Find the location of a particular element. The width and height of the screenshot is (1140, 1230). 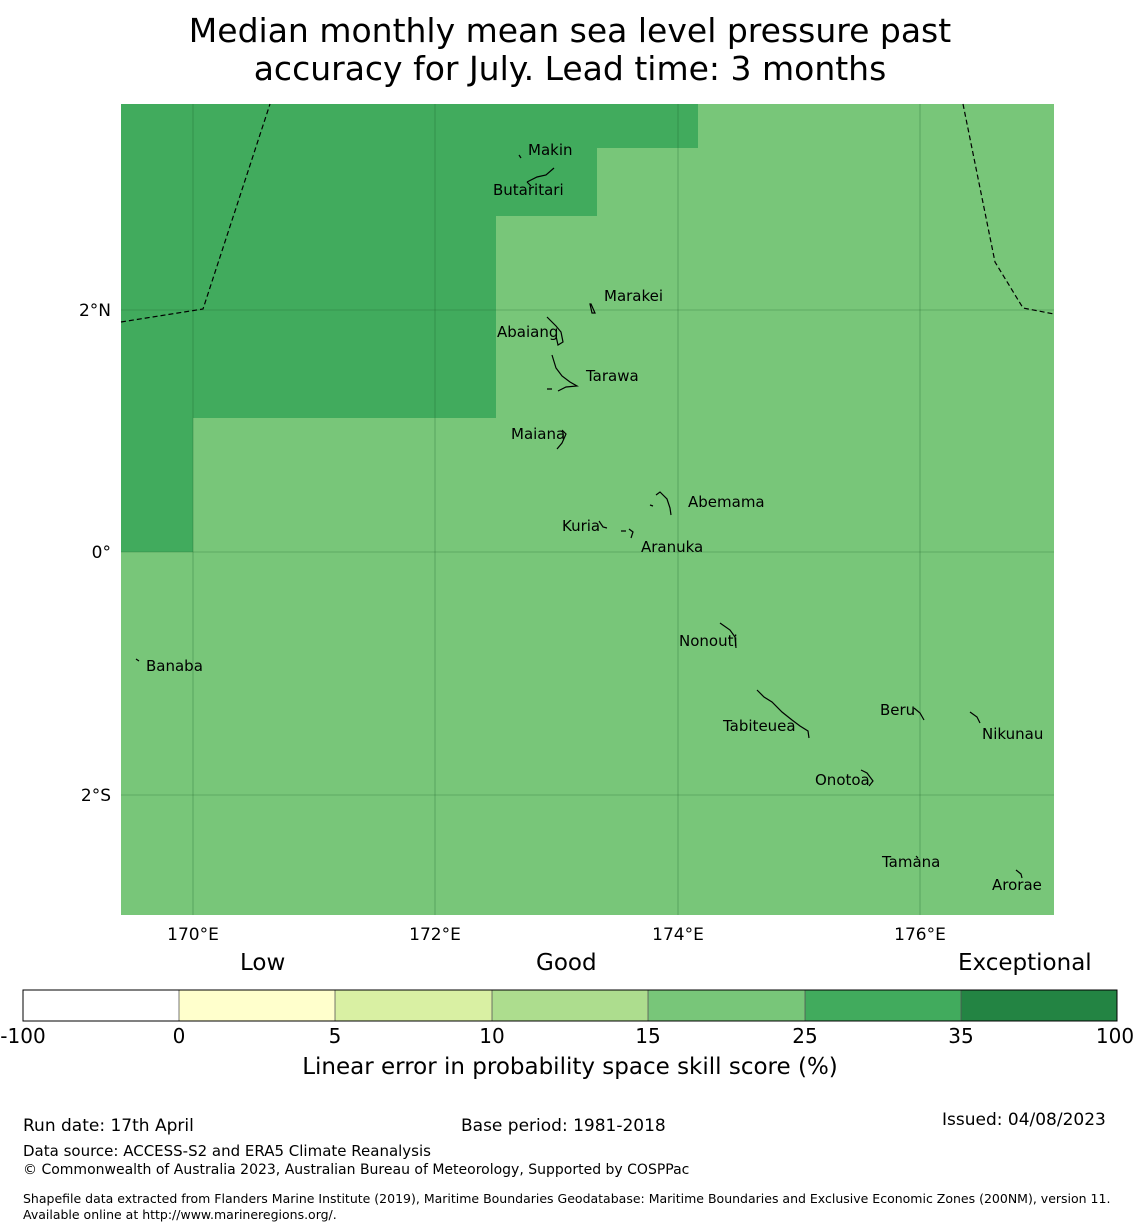

colorbar-tick: 5 is located at coordinates (335, 1036).